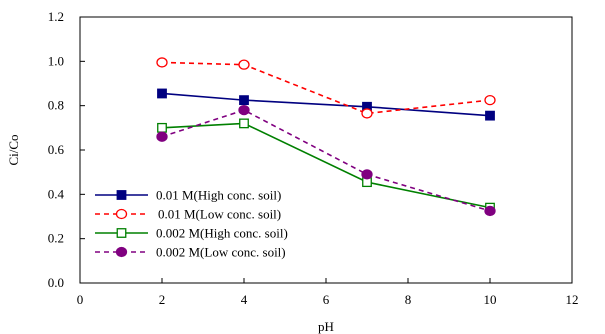  Describe the element at coordinates (219, 214) in the screenshot. I see `legend-label: 0.01 M(Low conc. soil)` at that location.